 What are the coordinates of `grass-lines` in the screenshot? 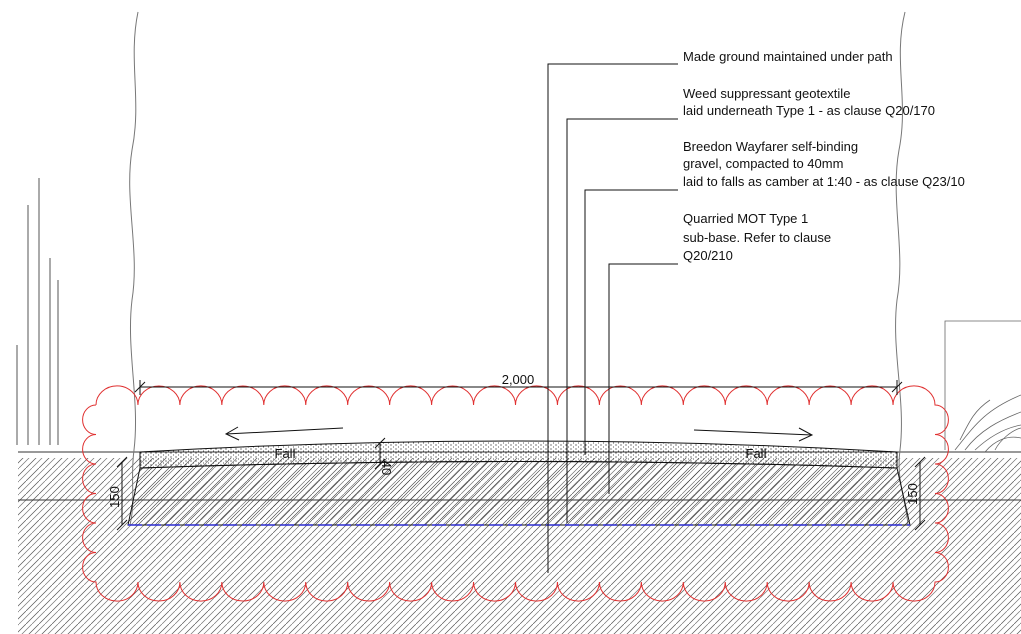 It's located at (37, 311).